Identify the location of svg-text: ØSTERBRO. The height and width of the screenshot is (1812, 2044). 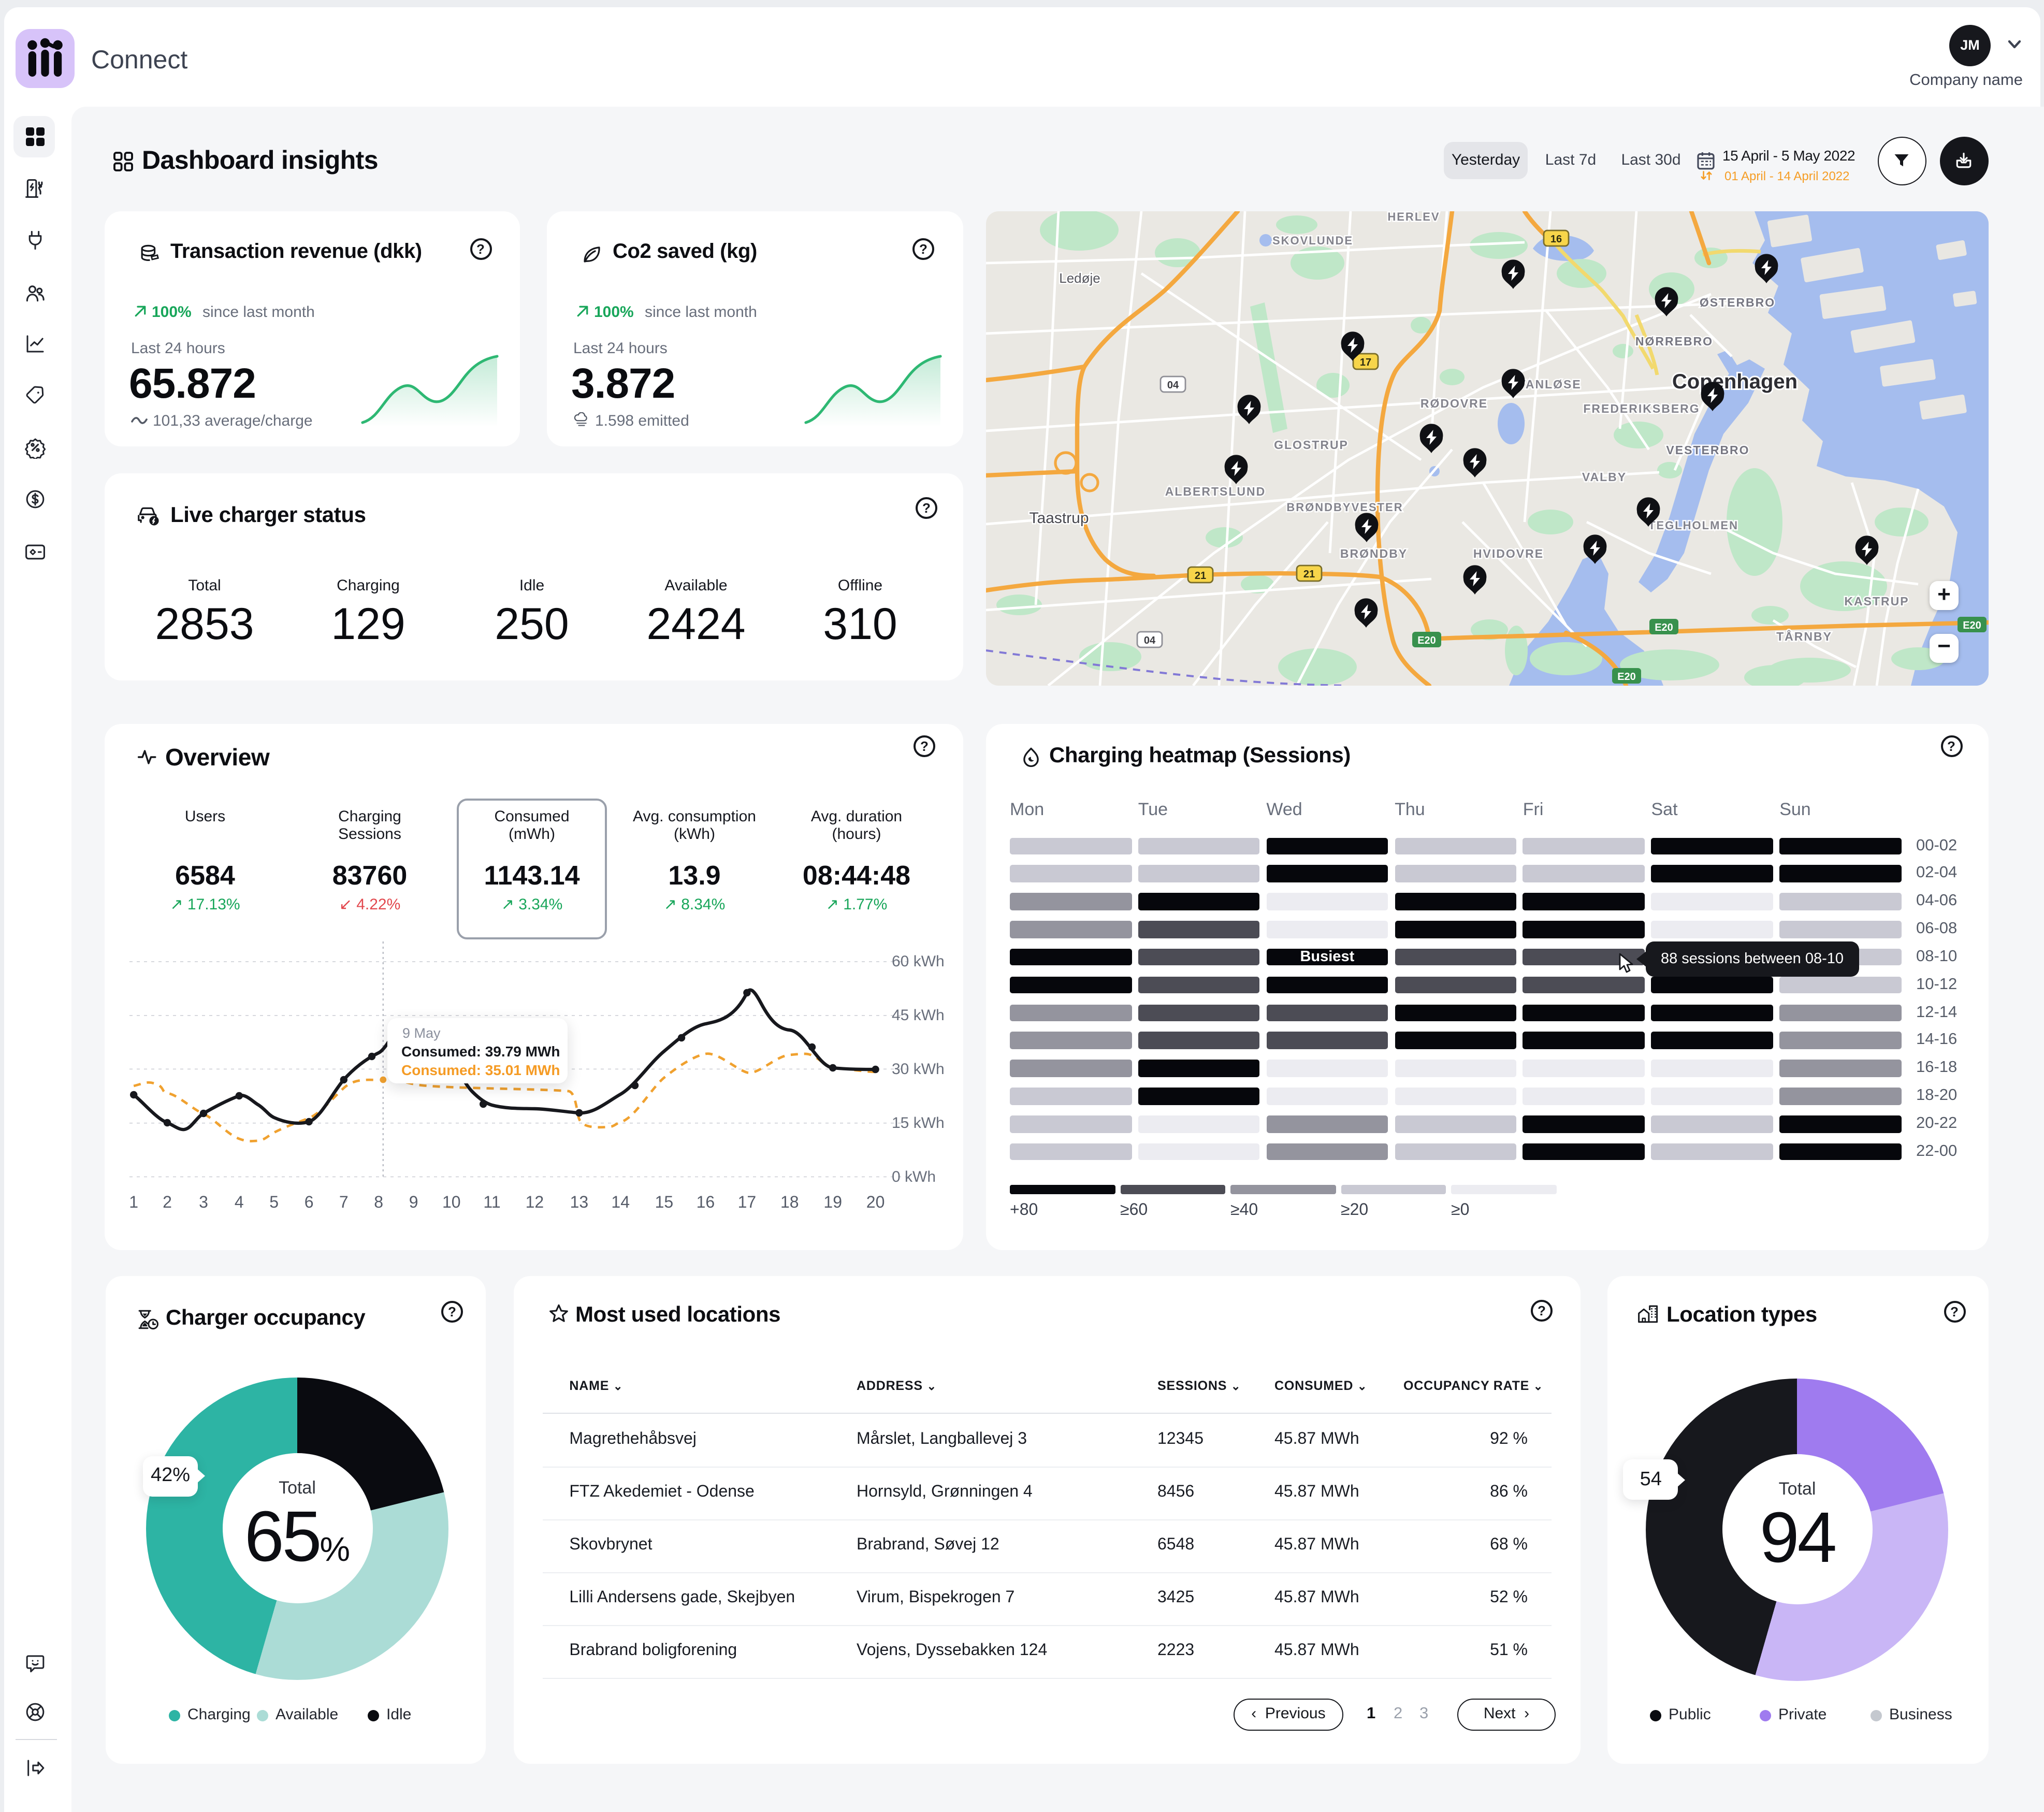
(1737, 303).